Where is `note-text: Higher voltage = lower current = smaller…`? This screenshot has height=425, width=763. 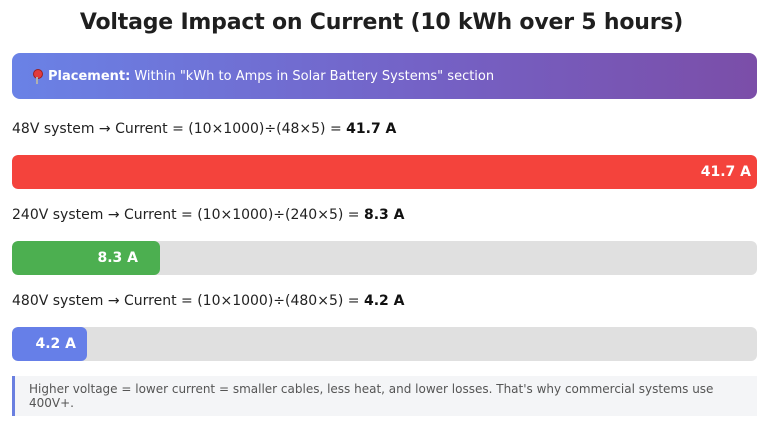 note-text: Higher voltage = lower current = smaller… is located at coordinates (371, 396).